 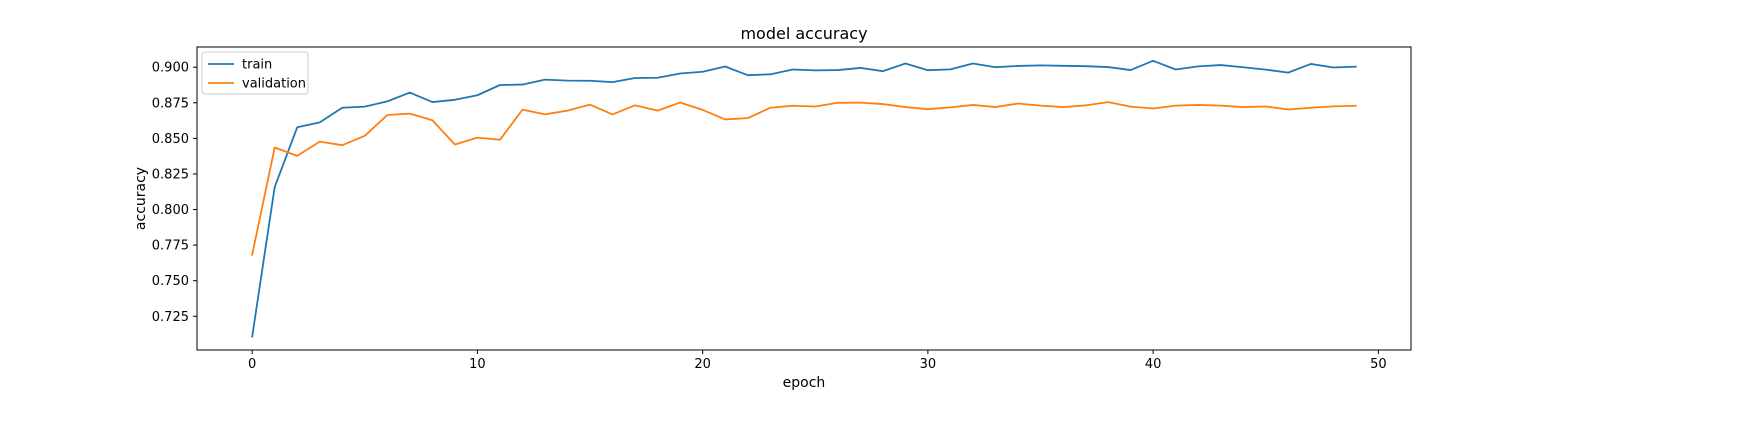 I want to click on legend: train validation, so click(x=255, y=73).